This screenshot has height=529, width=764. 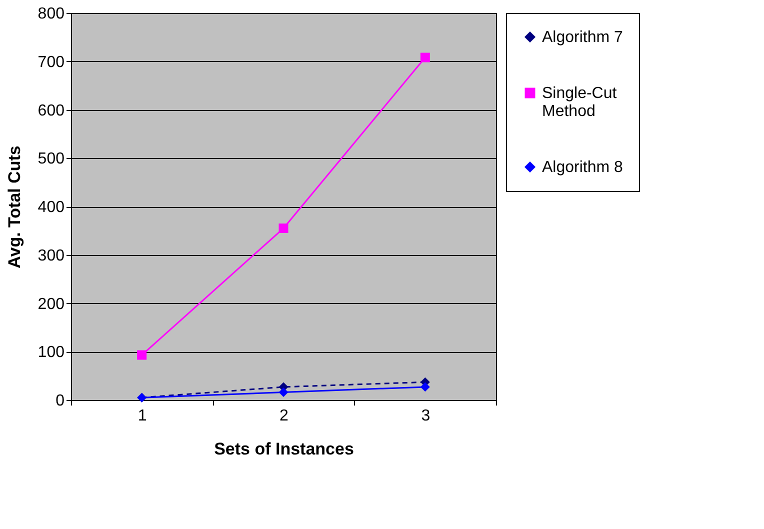 I want to click on x-tick-label: 3, so click(x=425, y=416).